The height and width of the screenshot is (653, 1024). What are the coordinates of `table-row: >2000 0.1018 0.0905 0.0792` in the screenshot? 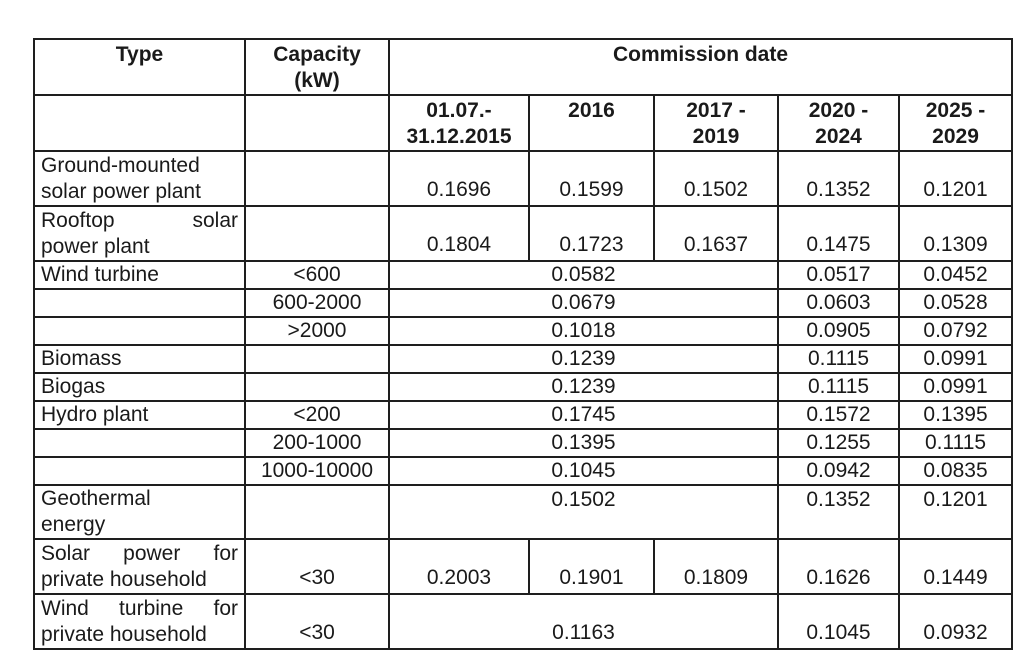 It's located at (523, 331).